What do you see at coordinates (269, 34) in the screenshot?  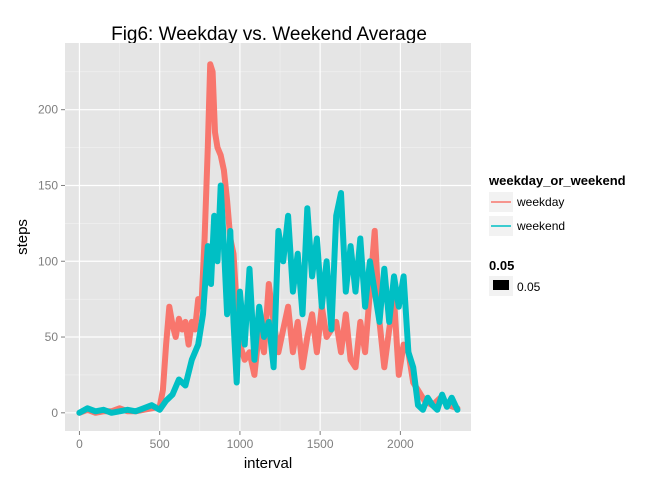 I see `chart-title: Fig6: Weekday vs. Weekend Average` at bounding box center [269, 34].